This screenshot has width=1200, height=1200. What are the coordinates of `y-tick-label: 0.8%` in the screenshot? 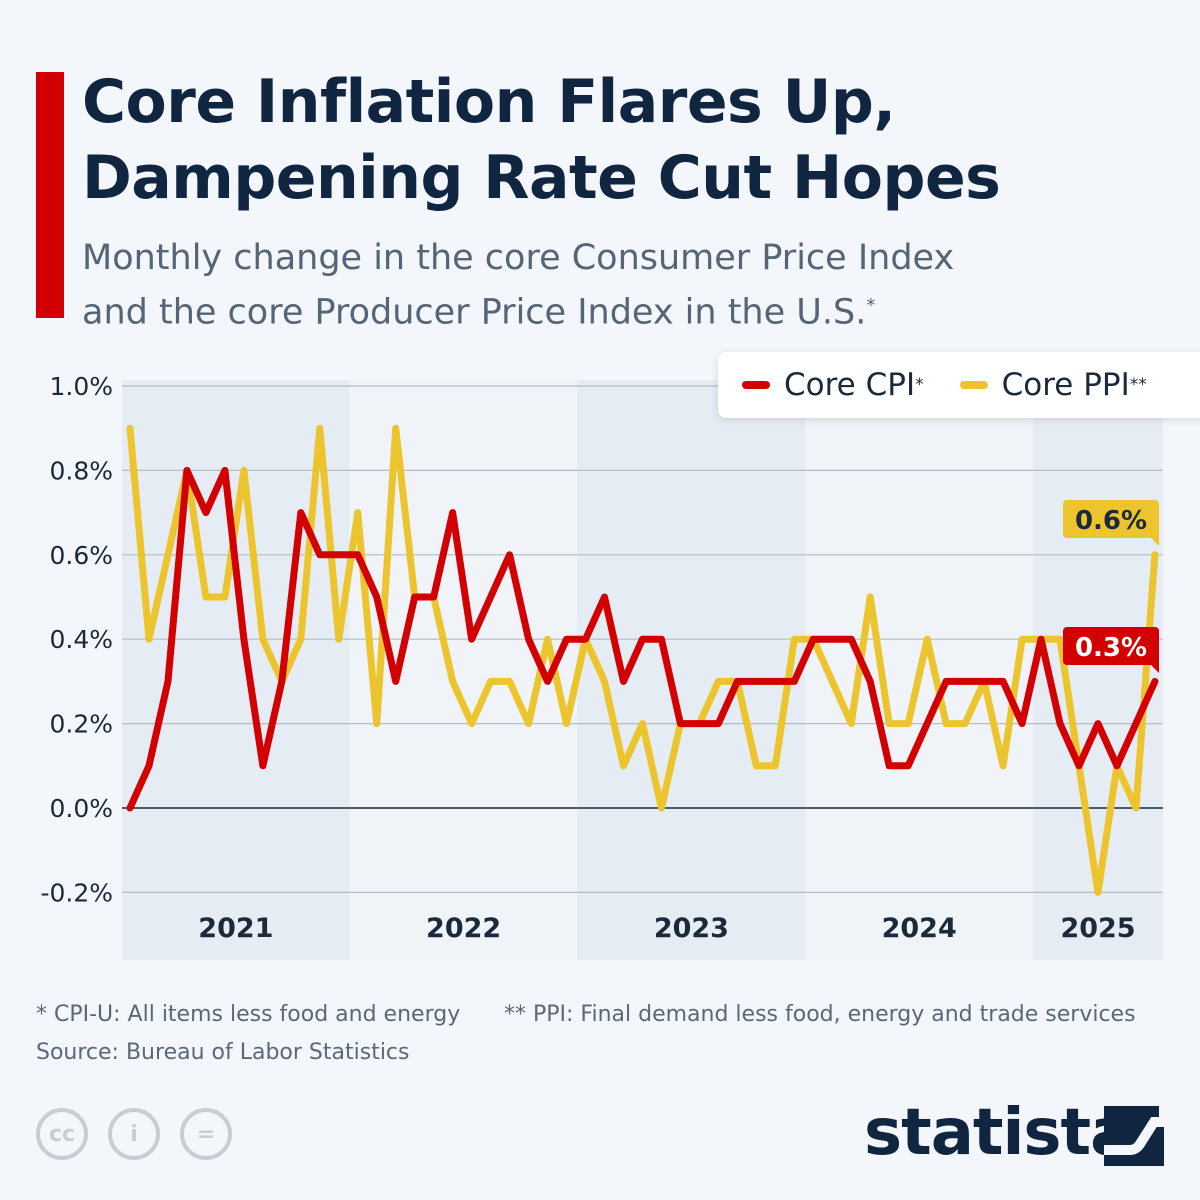 It's located at (81, 470).